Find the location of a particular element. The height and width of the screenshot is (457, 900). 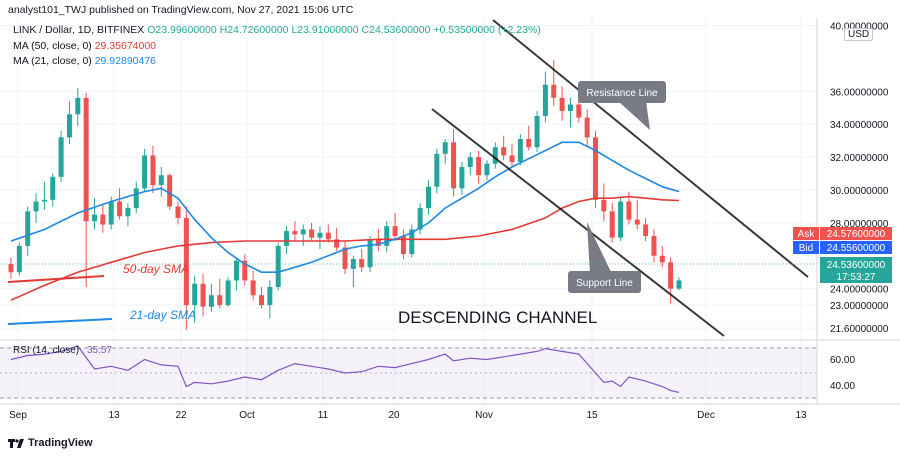

ma50-legend: MA (50, close, 0) 29.35674000 is located at coordinates (84, 46).